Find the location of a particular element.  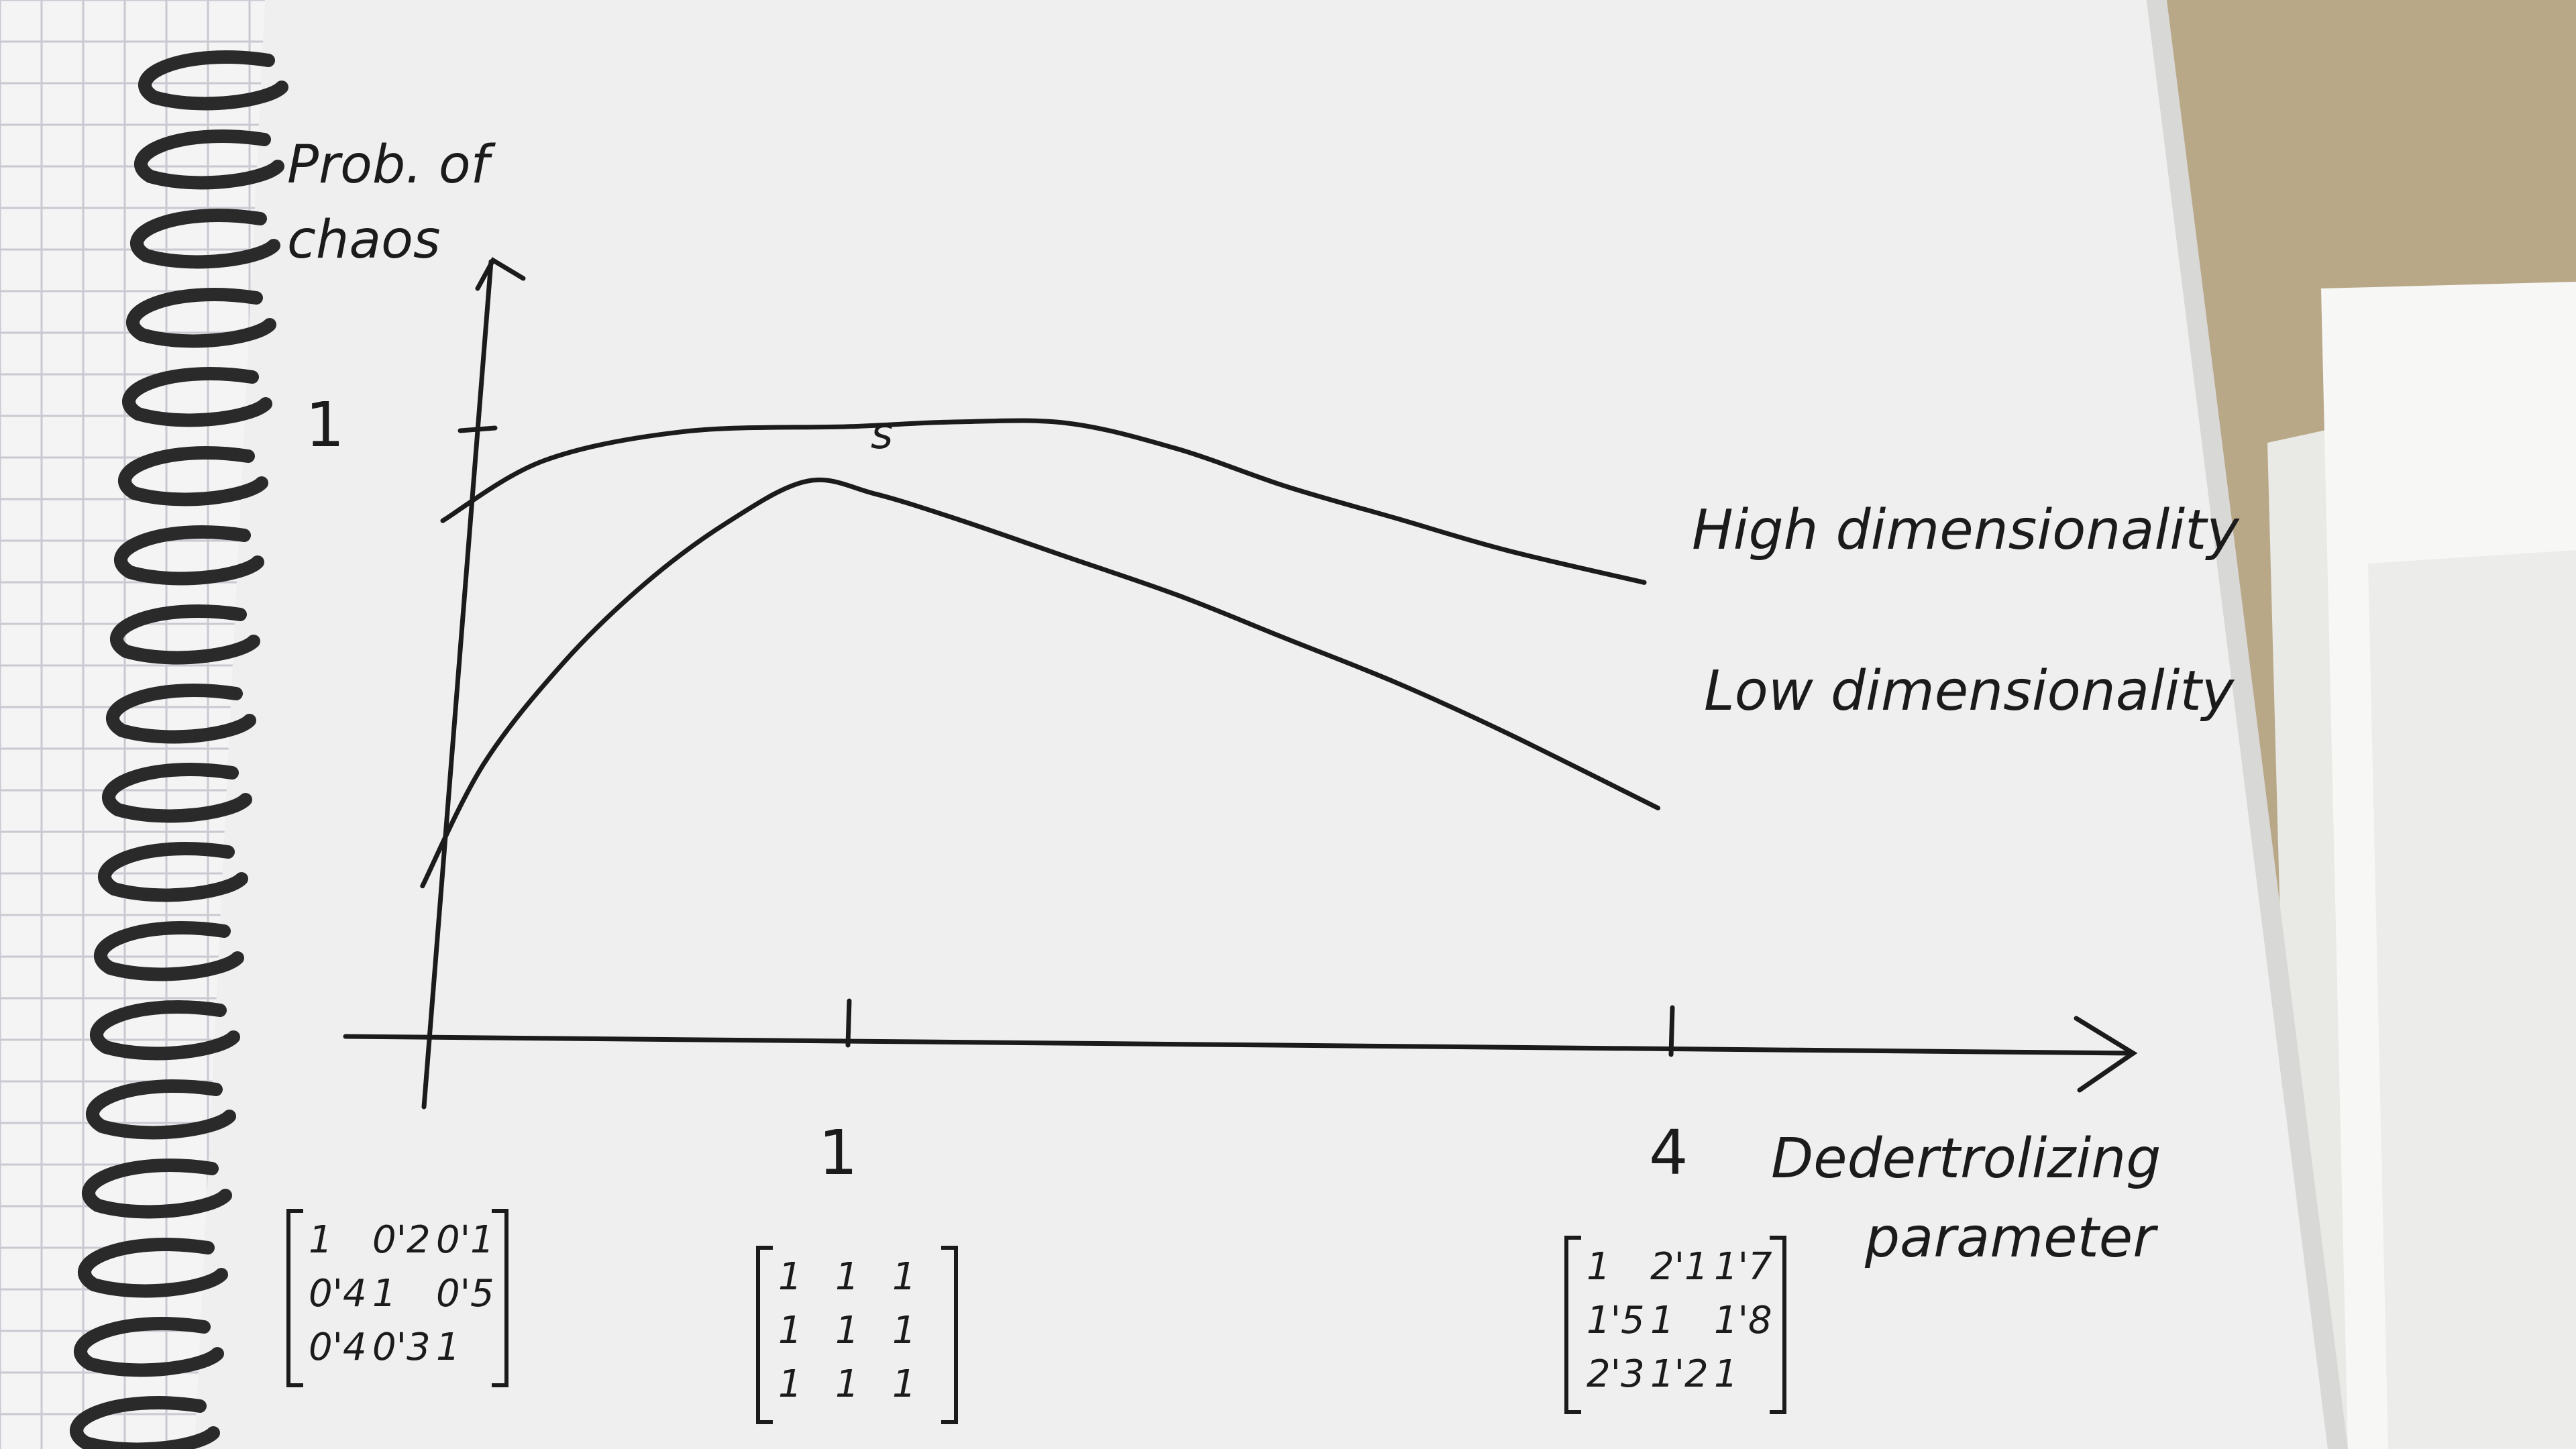

x-tick-label-4: 4 is located at coordinates (1668, 1153).